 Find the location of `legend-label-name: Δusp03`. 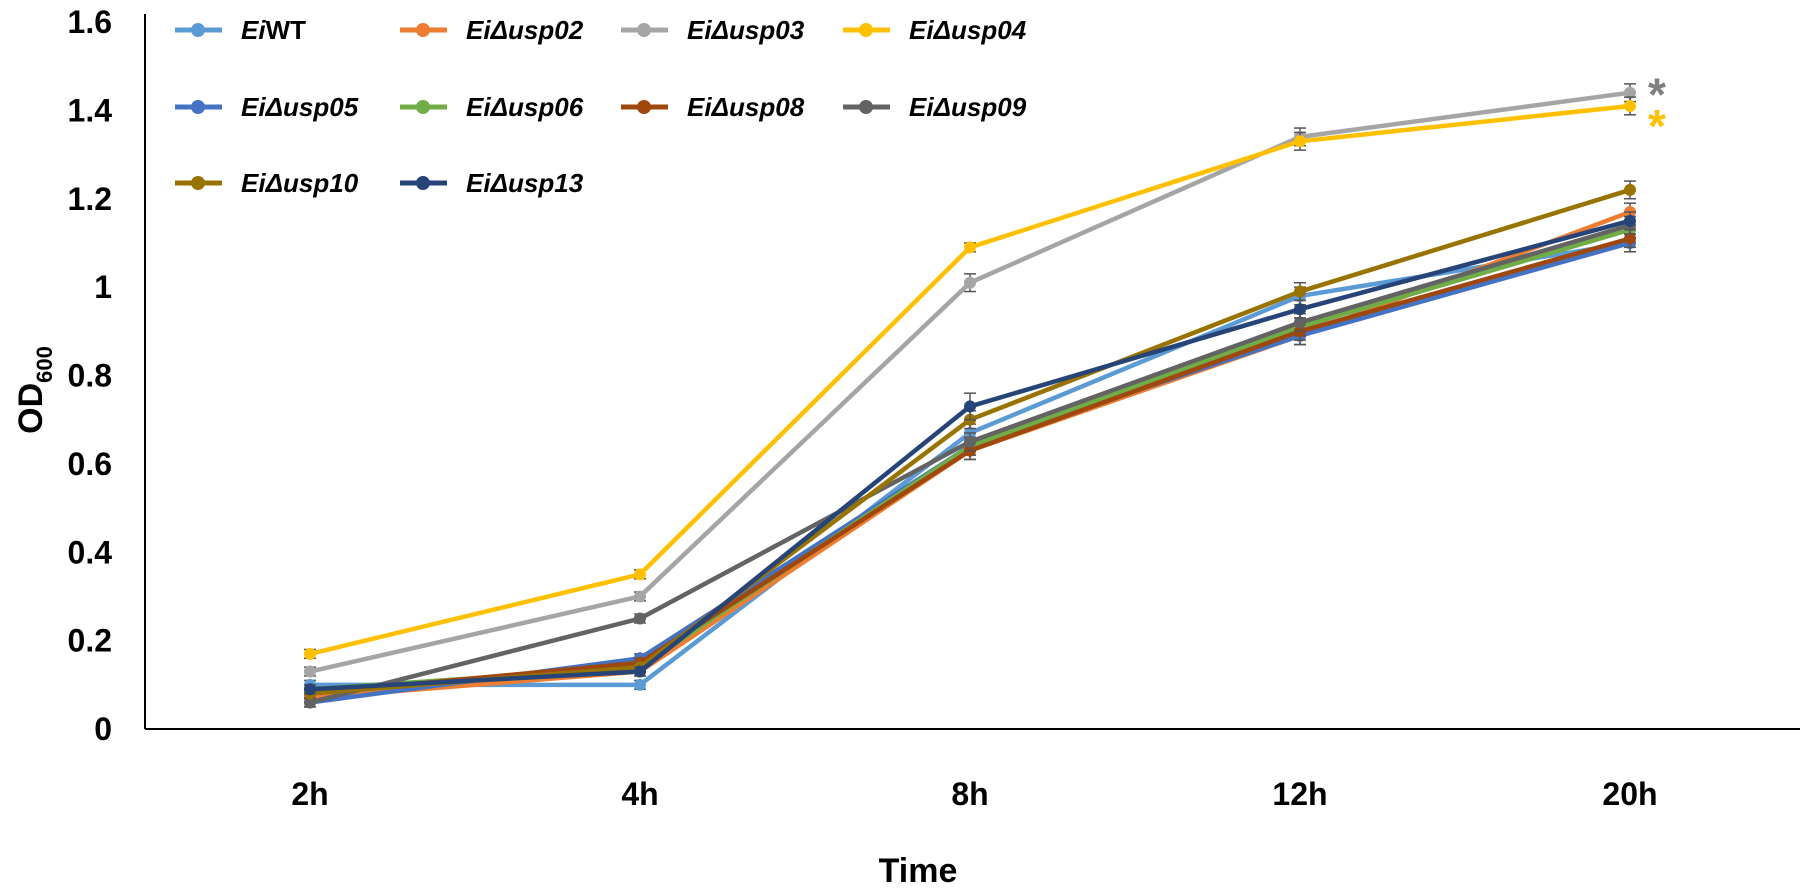

legend-label-name: Δusp03 is located at coordinates (758, 30).